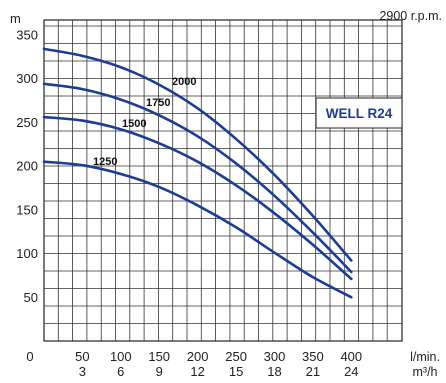 The image size is (446, 383). What do you see at coordinates (134, 124) in the screenshot?
I see `curve-label-1500: 1500` at bounding box center [134, 124].